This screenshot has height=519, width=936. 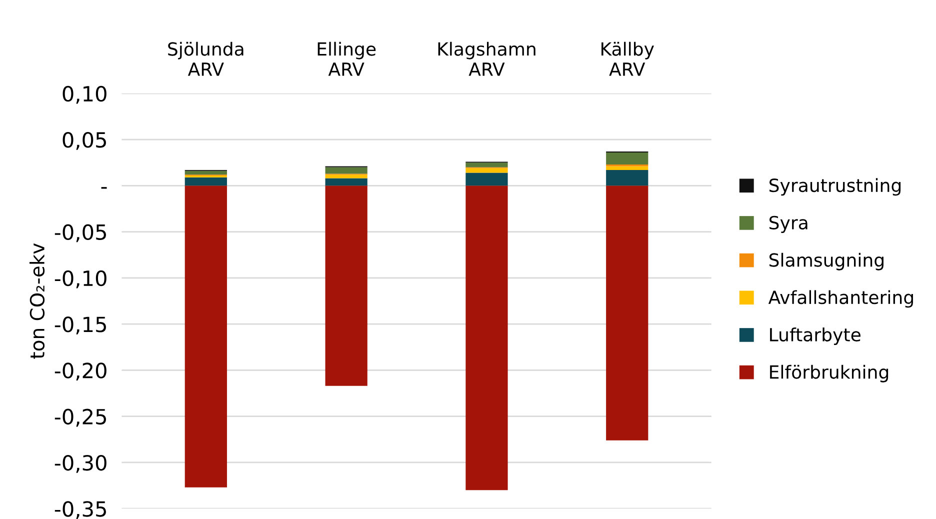 What do you see at coordinates (80, 371) in the screenshot?
I see `y-tick-label: -0,20` at bounding box center [80, 371].